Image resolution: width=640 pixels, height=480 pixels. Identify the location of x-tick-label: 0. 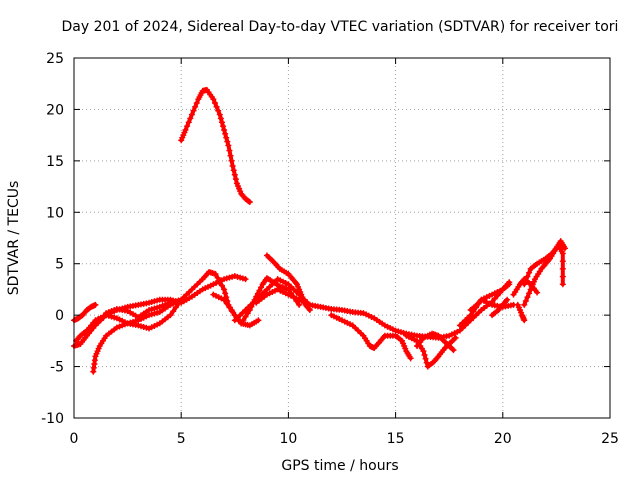
(74, 439).